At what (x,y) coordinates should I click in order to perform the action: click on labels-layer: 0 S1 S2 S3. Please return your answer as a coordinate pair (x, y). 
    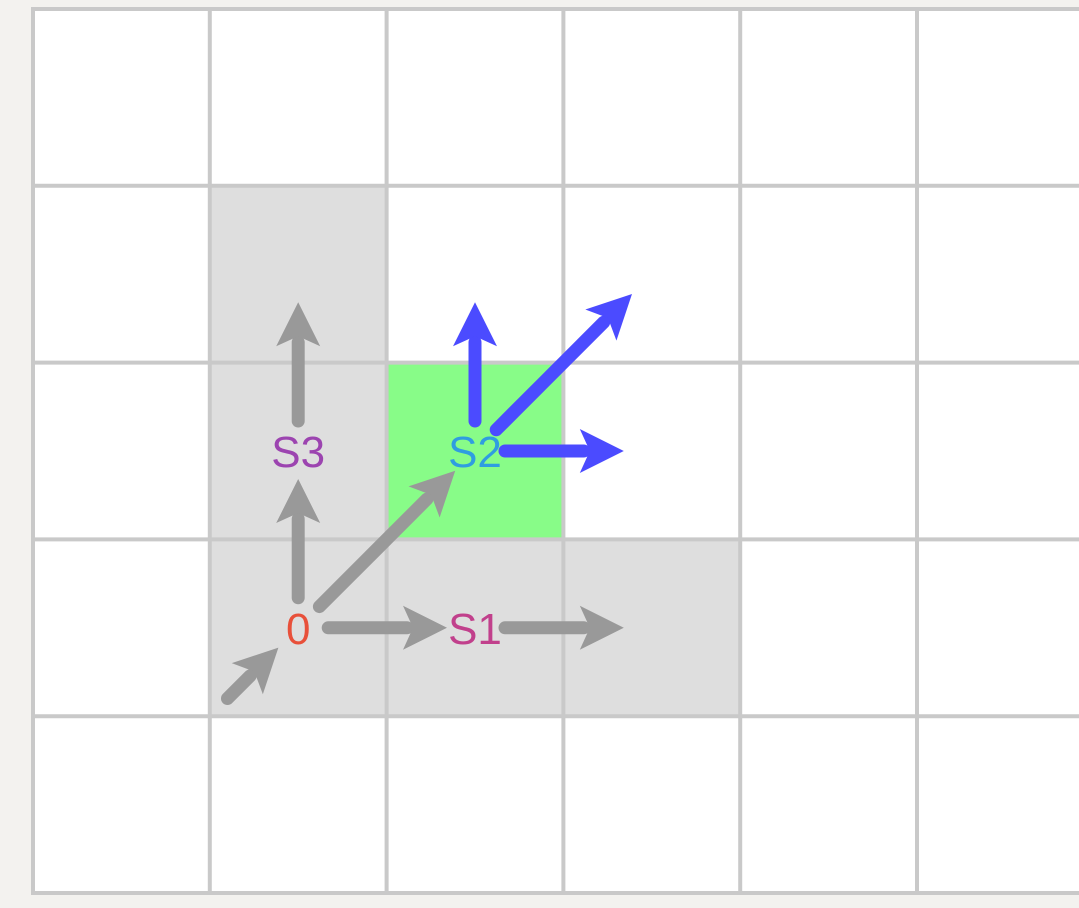
    Looking at the image, I should click on (386, 541).